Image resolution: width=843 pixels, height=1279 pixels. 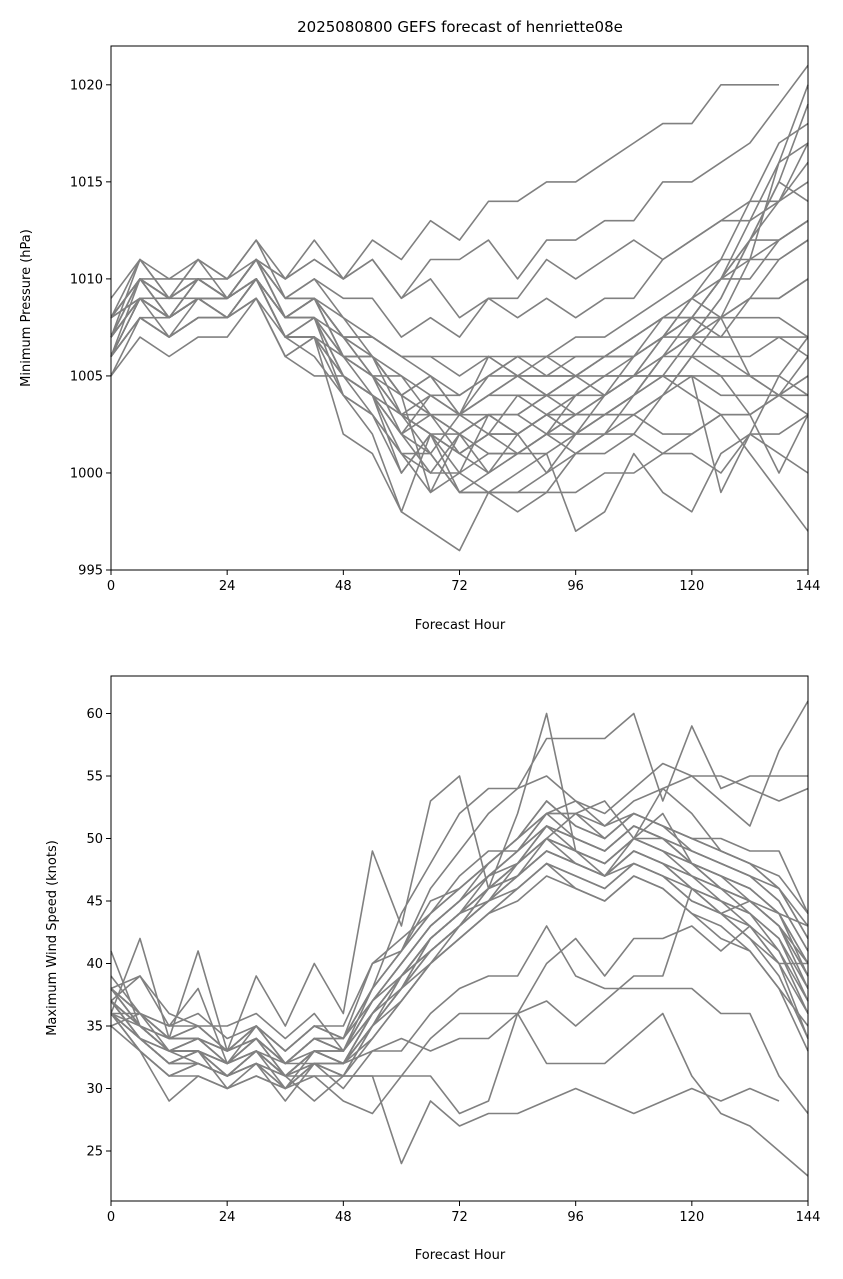 I want to click on wind-x-tick-label: 0, so click(x=111, y=1217).